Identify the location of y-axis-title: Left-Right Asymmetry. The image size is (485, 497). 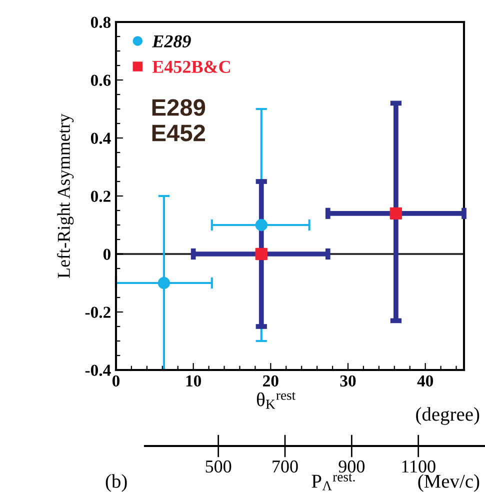
(65, 196).